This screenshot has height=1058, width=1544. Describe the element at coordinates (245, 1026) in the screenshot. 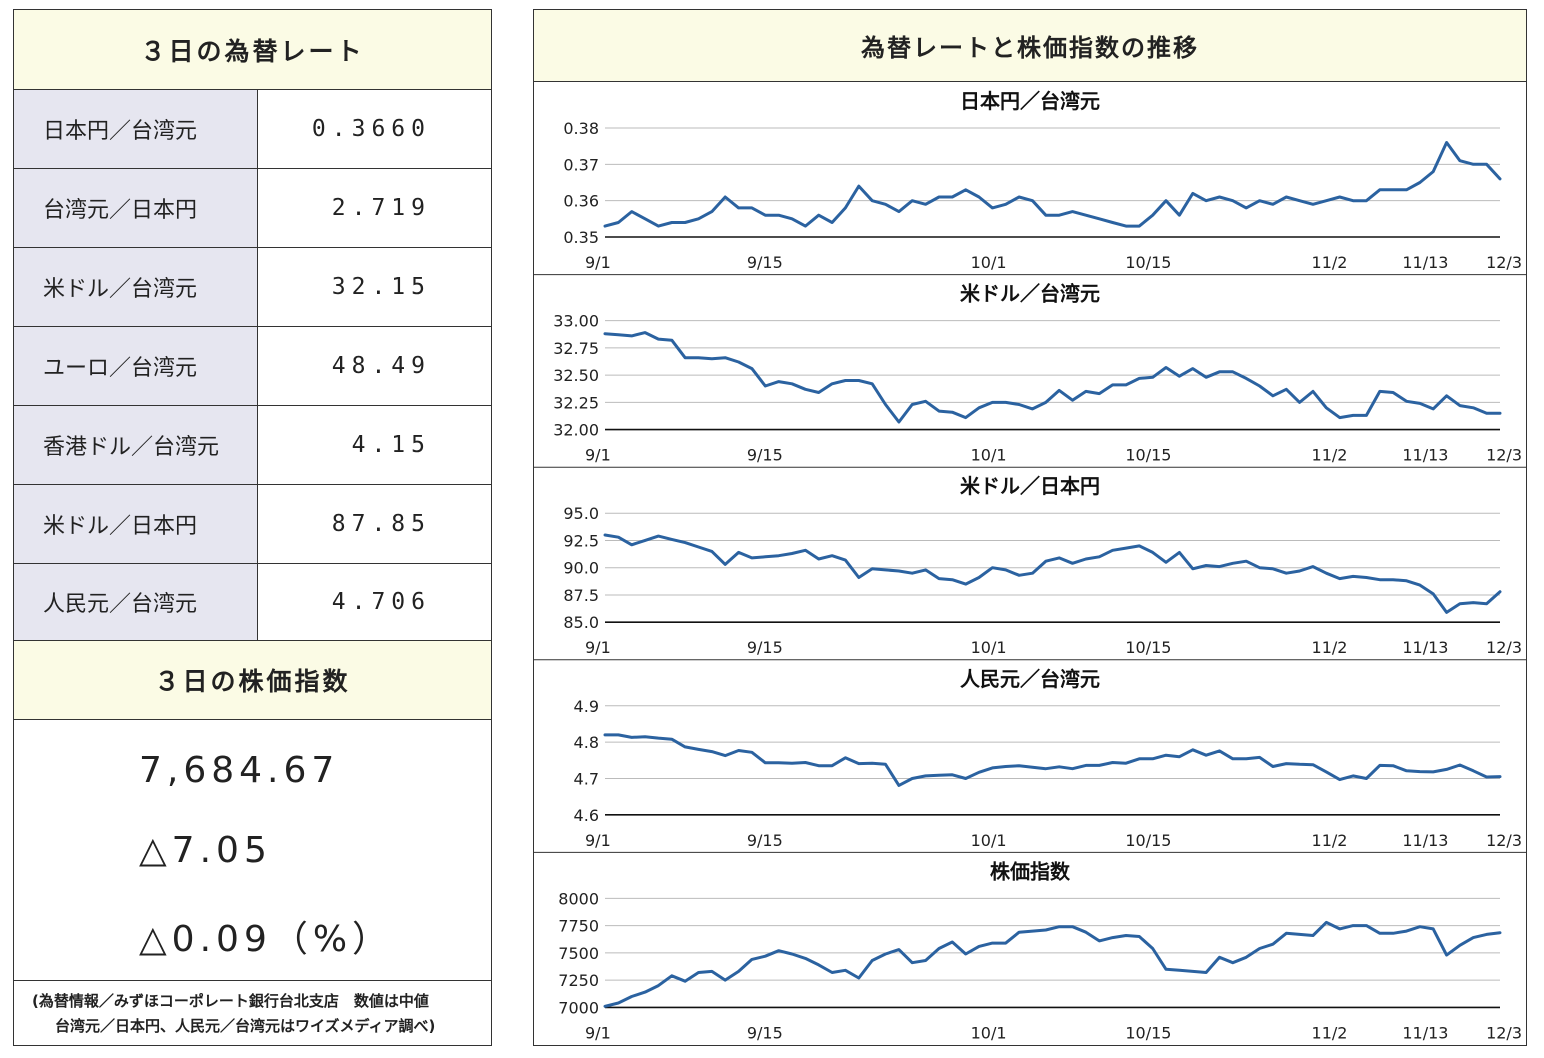

I see `source-note-line-2: 台湾元／日本円、人民元／台湾元はワイズメディア調べ)` at that location.